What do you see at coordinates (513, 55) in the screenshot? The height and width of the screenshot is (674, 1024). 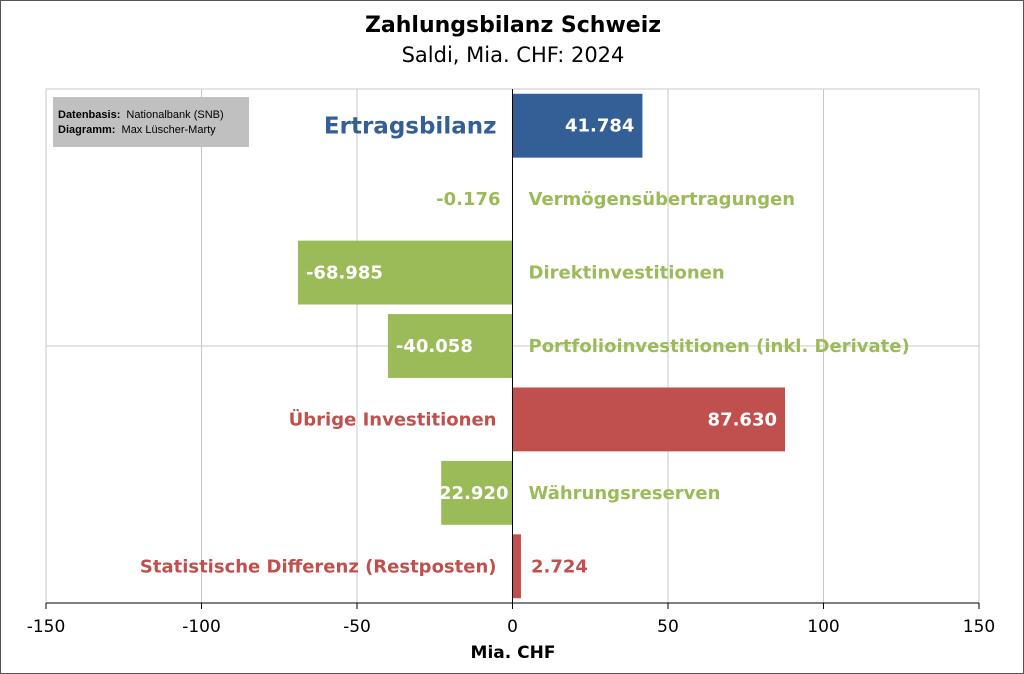 I see `chart-subtitle: Saldi, Mia. CHF: 2024` at bounding box center [513, 55].